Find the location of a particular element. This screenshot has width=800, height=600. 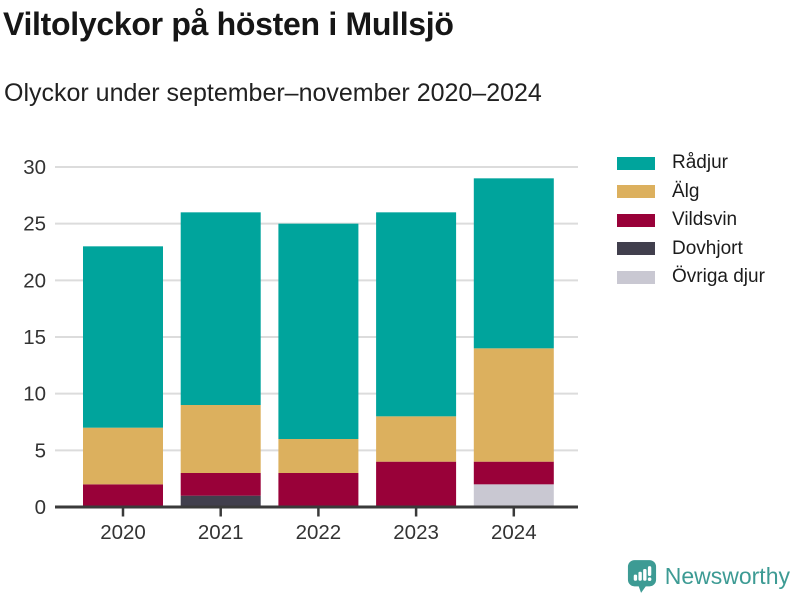

x-tick-label-2022: 2022 is located at coordinates (319, 532).